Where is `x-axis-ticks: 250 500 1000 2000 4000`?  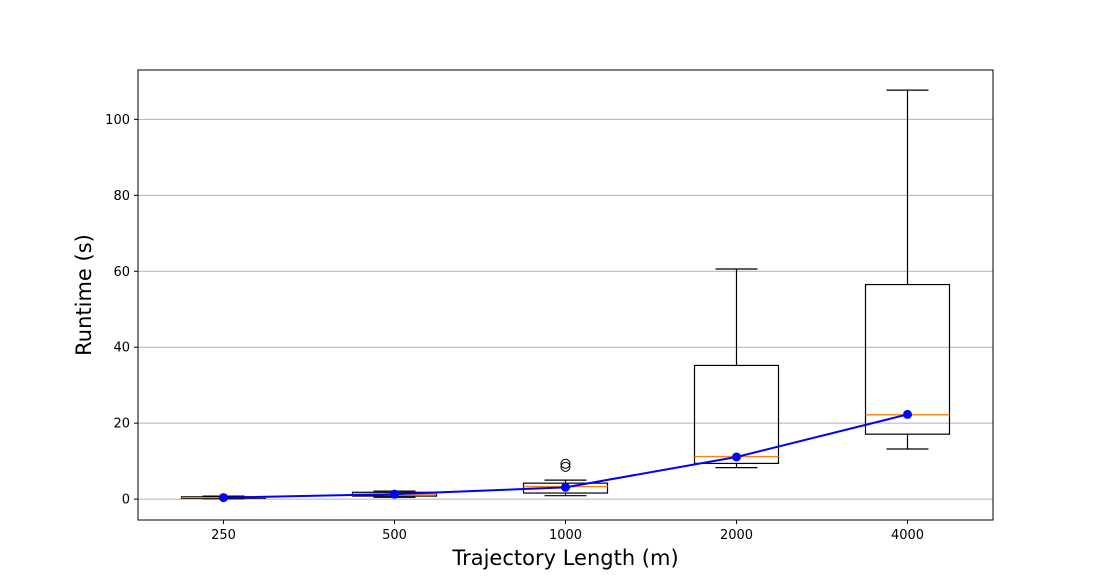
x-axis-ticks: 250 500 1000 2000 4000 is located at coordinates (567, 531).